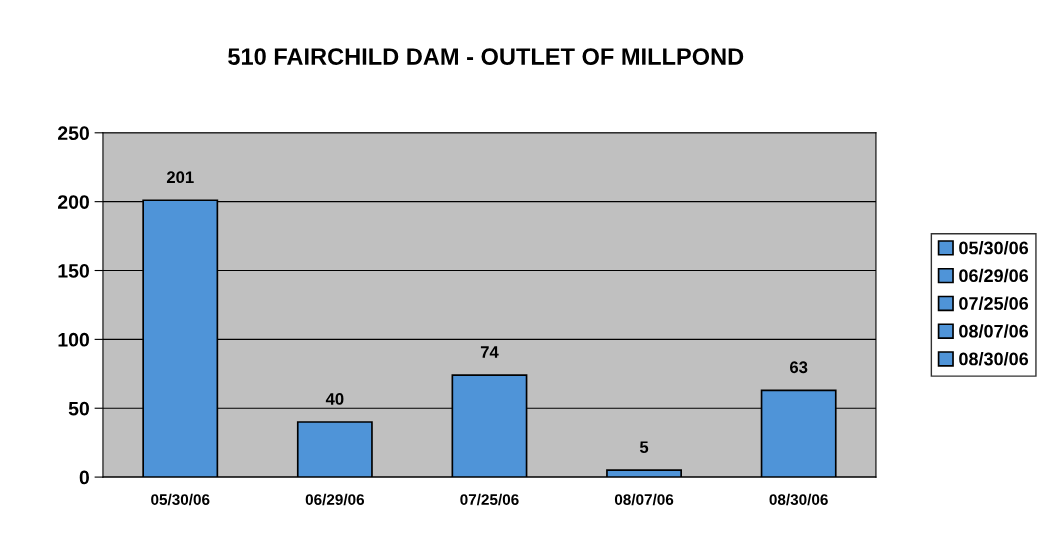  What do you see at coordinates (73, 133) in the screenshot?
I see `y-tick-label: 250` at bounding box center [73, 133].